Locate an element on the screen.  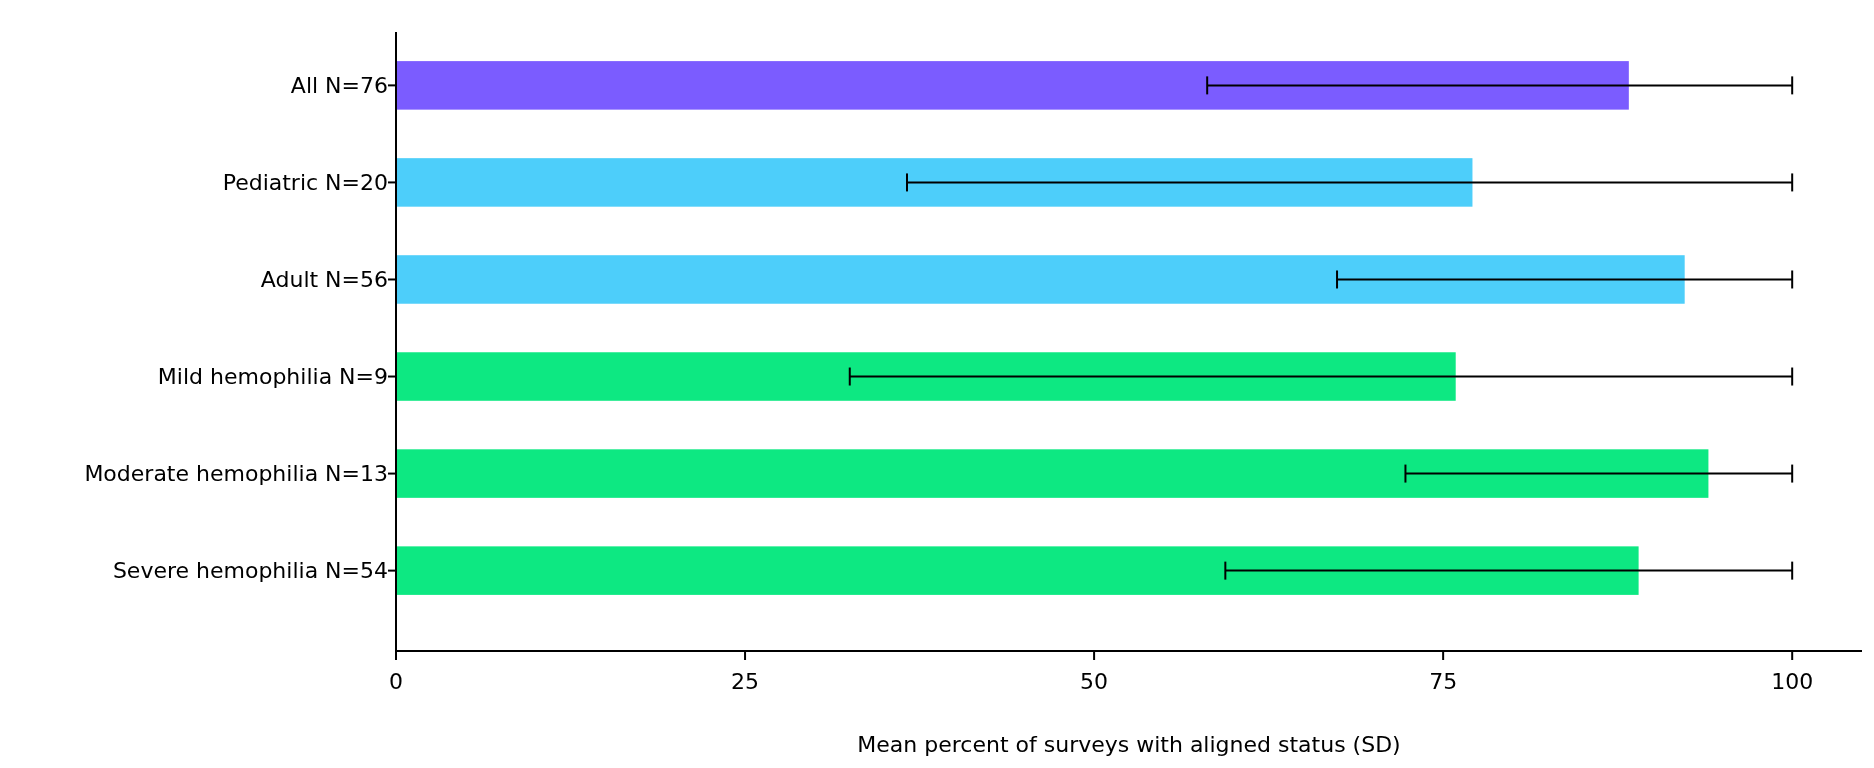
x-tick-label: 0 is located at coordinates (396, 681).